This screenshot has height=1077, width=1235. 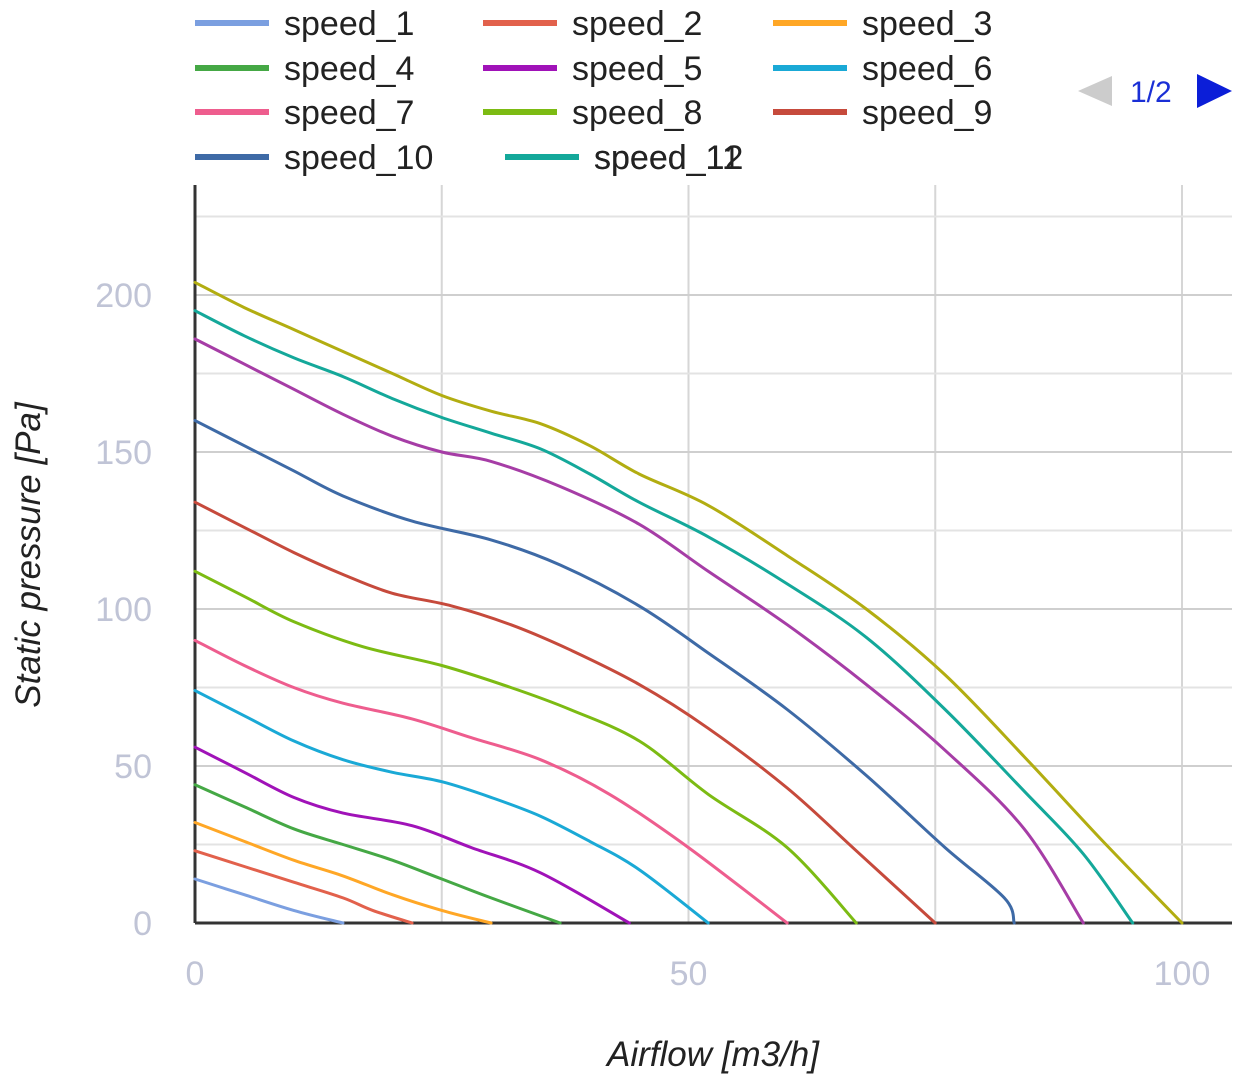 I want to click on x-tick-labels: 0 50 100, so click(x=698, y=974).